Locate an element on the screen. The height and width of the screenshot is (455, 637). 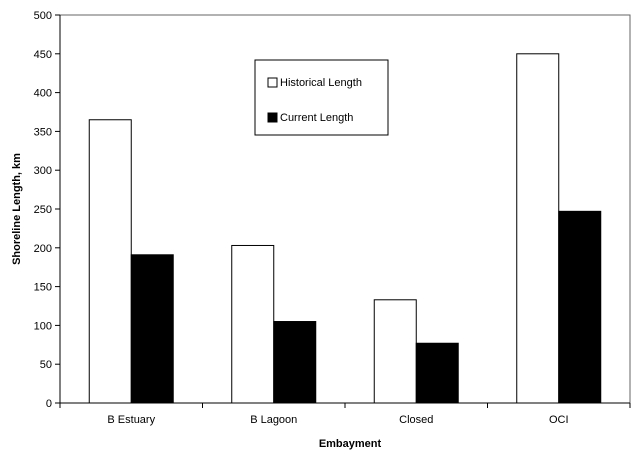
bar-current-oci is located at coordinates (580, 307).